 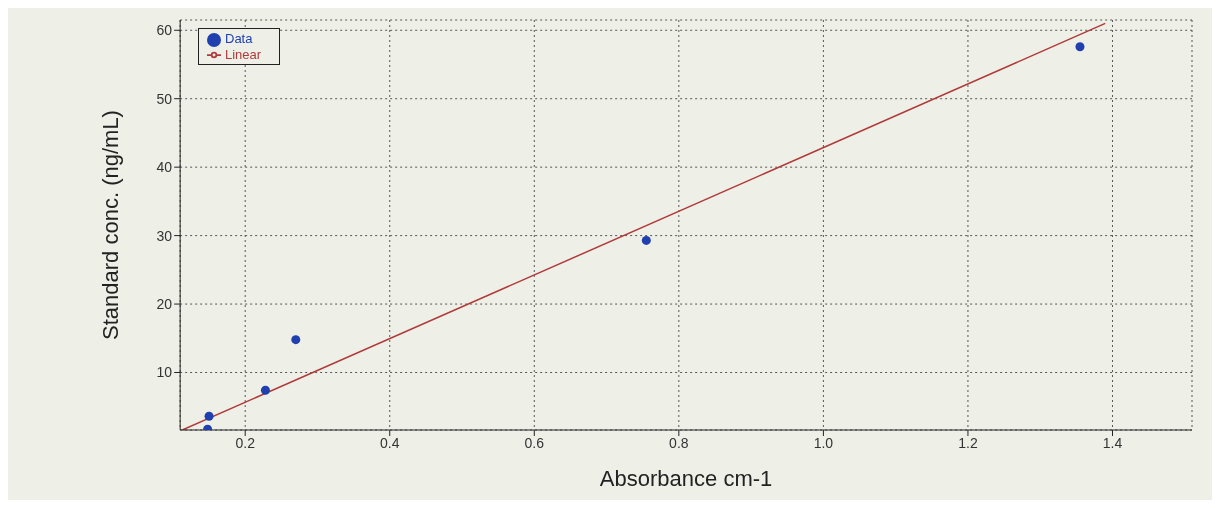 I want to click on x-tick-label: 0.6, so click(x=534, y=442).